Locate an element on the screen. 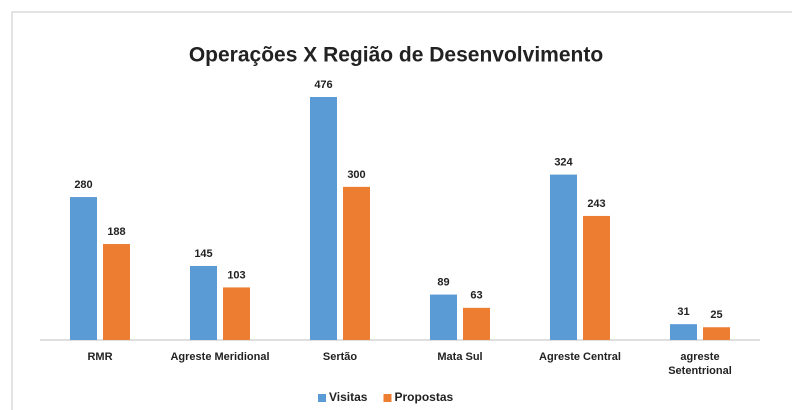  x-tick-label: Sertão is located at coordinates (340, 357).